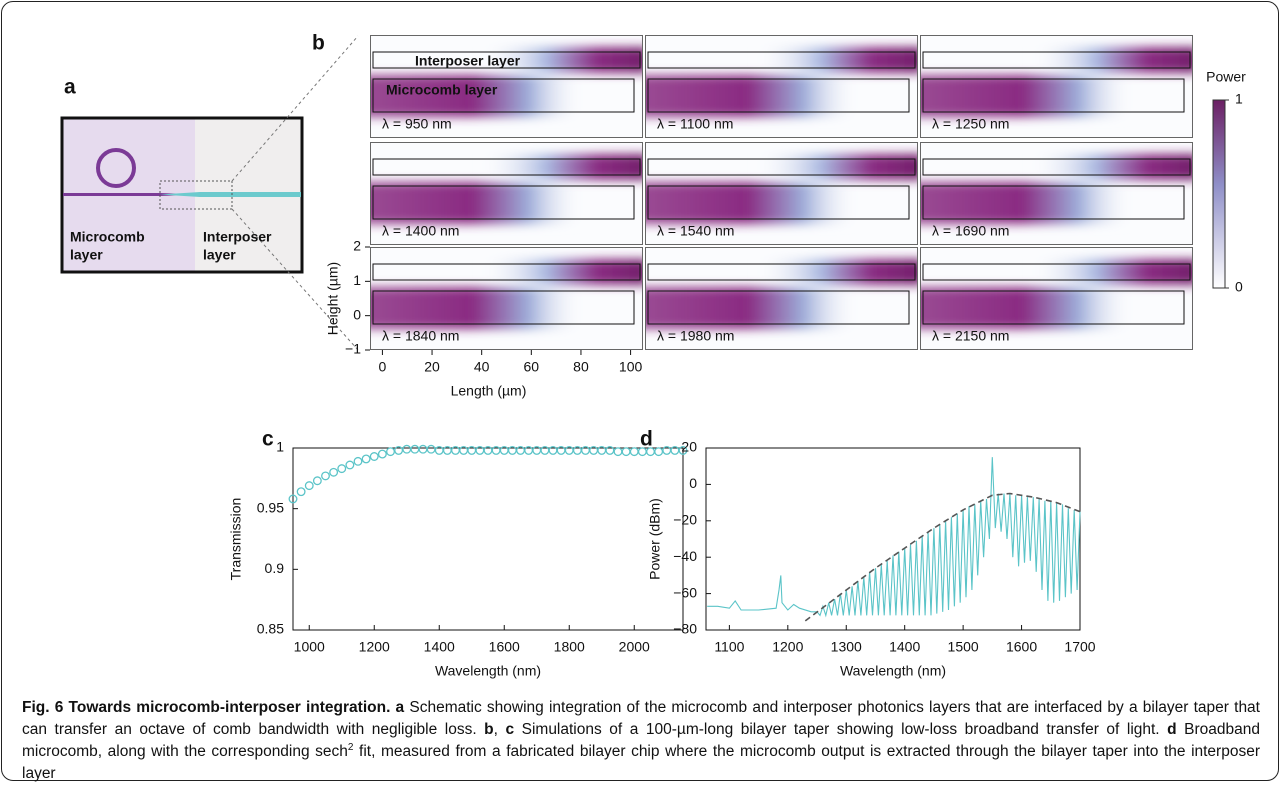 This screenshot has height=785, width=1282. I want to click on x-tick-label: 2000, so click(634, 647).